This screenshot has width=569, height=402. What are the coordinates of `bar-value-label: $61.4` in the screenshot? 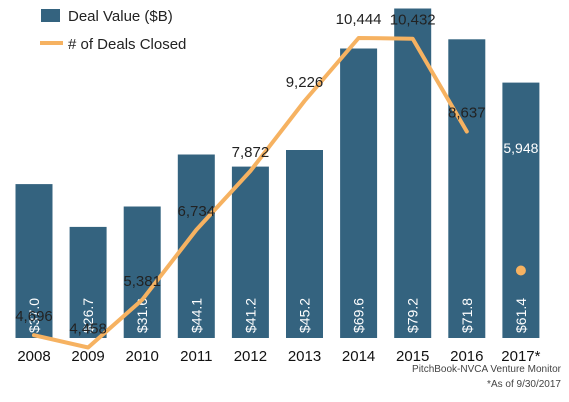 It's located at (521, 315).